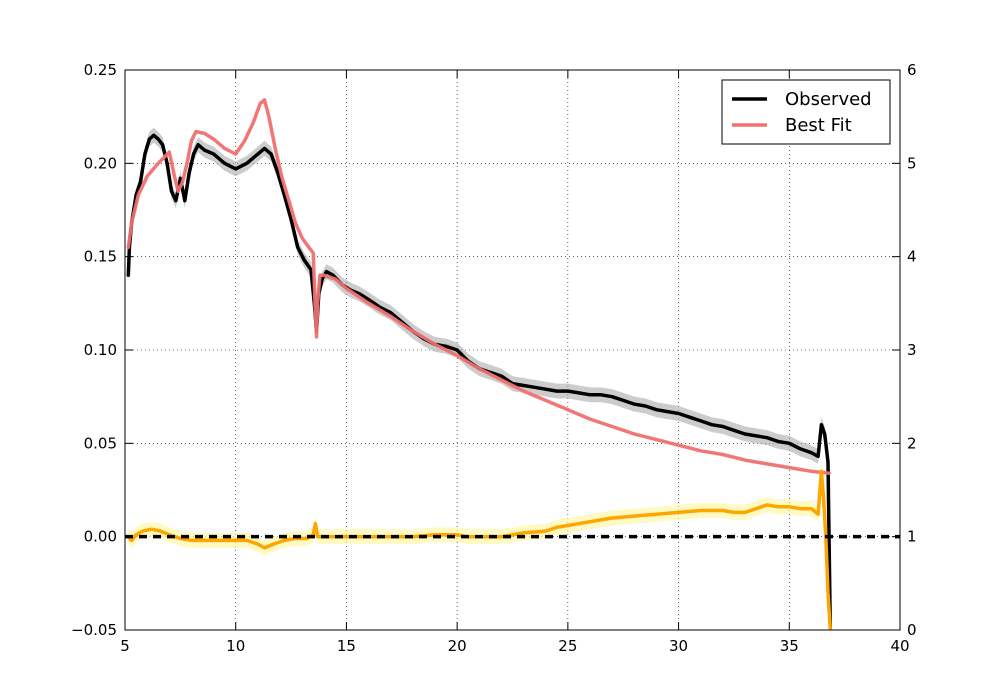 Image resolution: width=1000 pixels, height=700 pixels. Describe the element at coordinates (912, 70) in the screenshot. I see `y2-tick-label: 6` at that location.